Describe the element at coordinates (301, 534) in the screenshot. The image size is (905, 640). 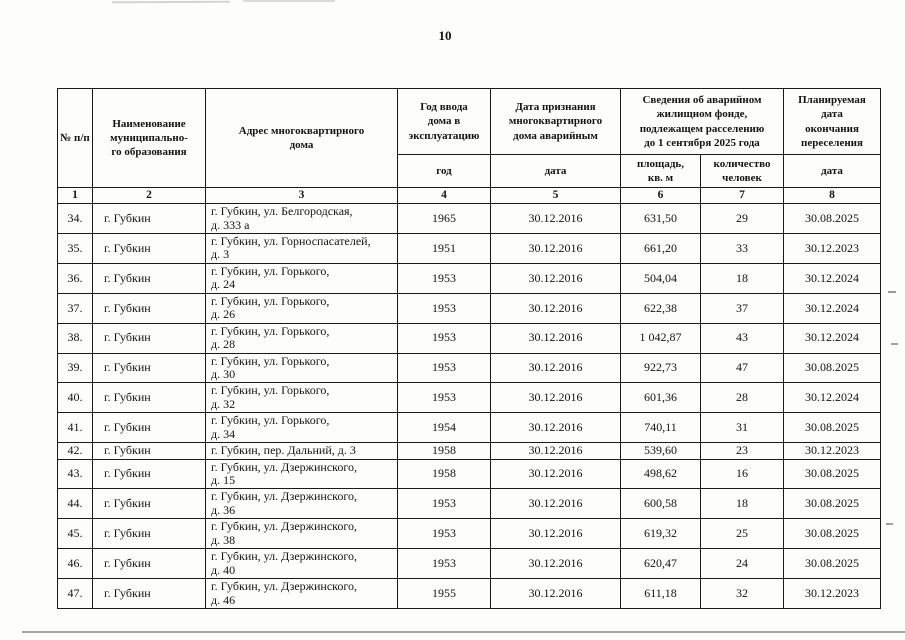
I see `address-cell: г. Губкин, ул. Дзержинского, д. 38` at that location.